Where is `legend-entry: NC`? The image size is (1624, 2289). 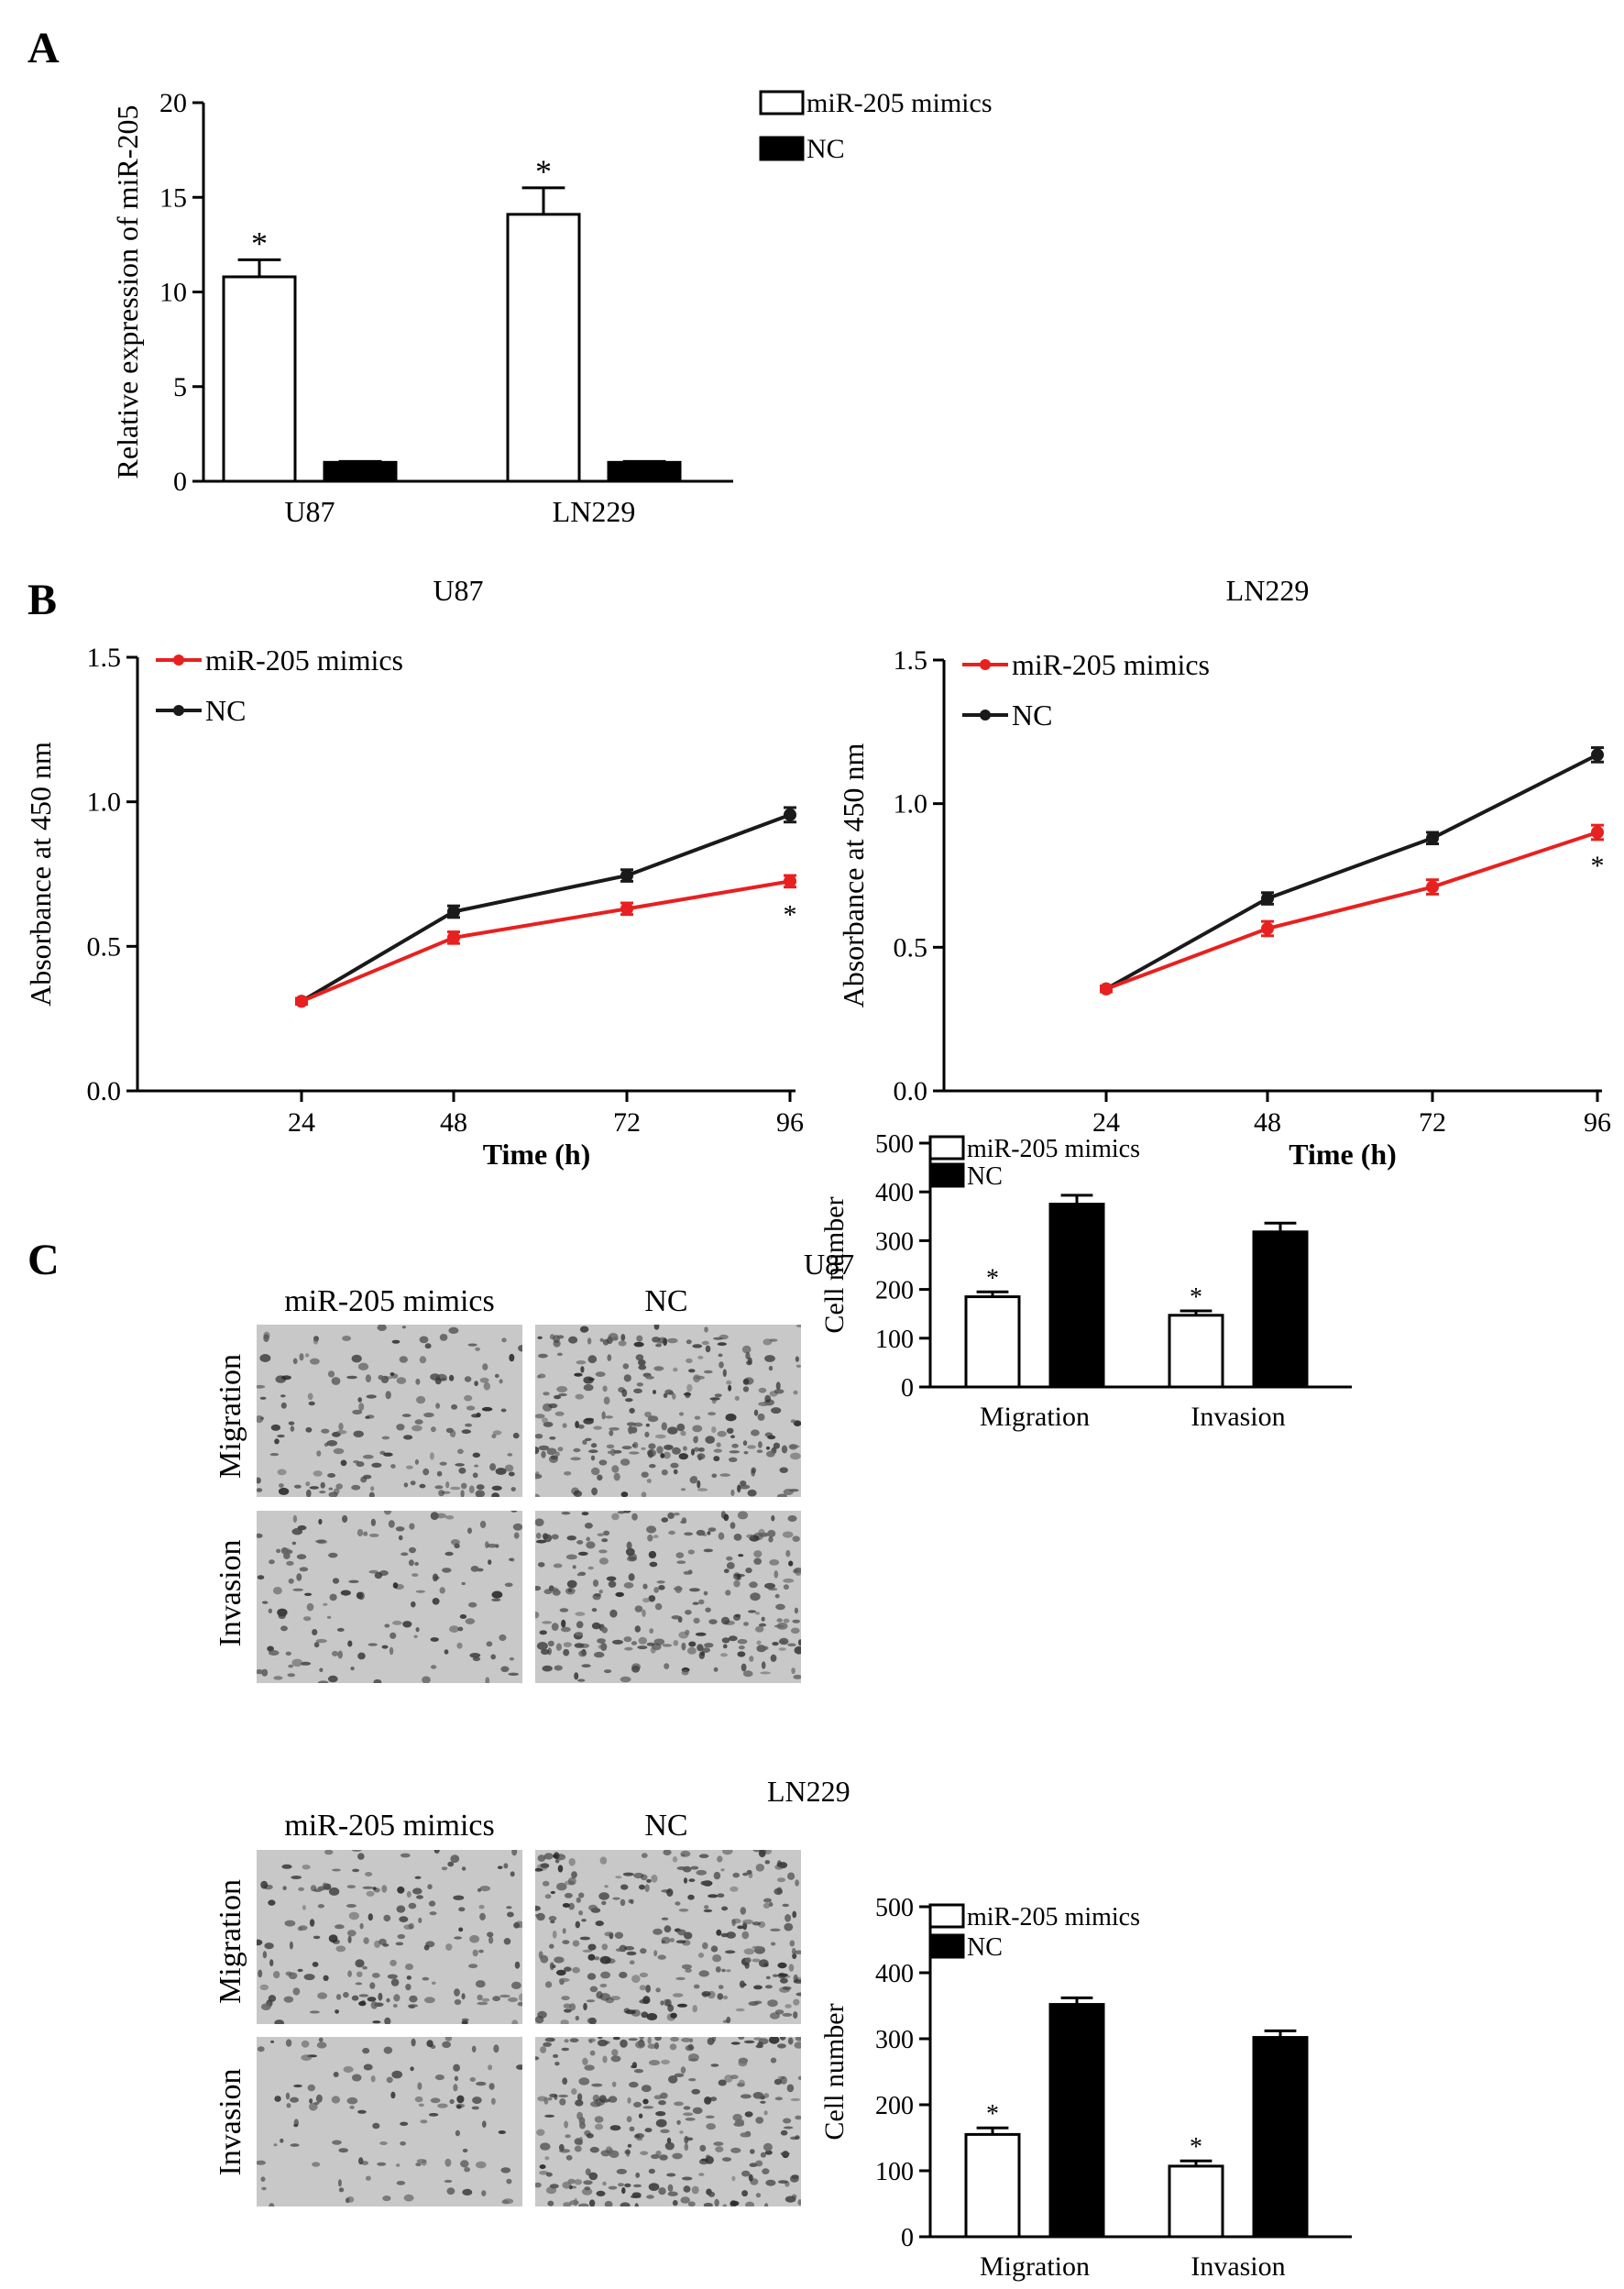 legend-entry: NC is located at coordinates (985, 1176).